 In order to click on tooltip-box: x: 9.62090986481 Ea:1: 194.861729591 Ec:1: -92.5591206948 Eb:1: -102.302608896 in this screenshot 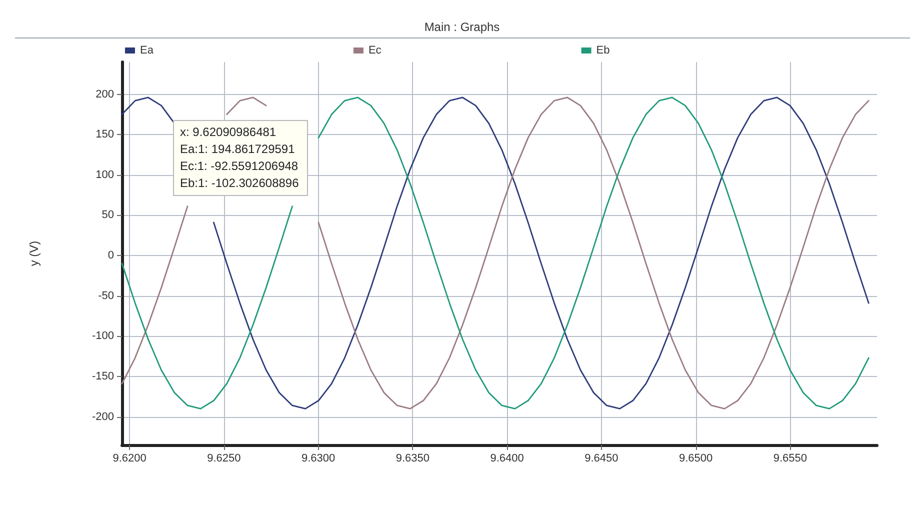, I will do `click(240, 158)`.